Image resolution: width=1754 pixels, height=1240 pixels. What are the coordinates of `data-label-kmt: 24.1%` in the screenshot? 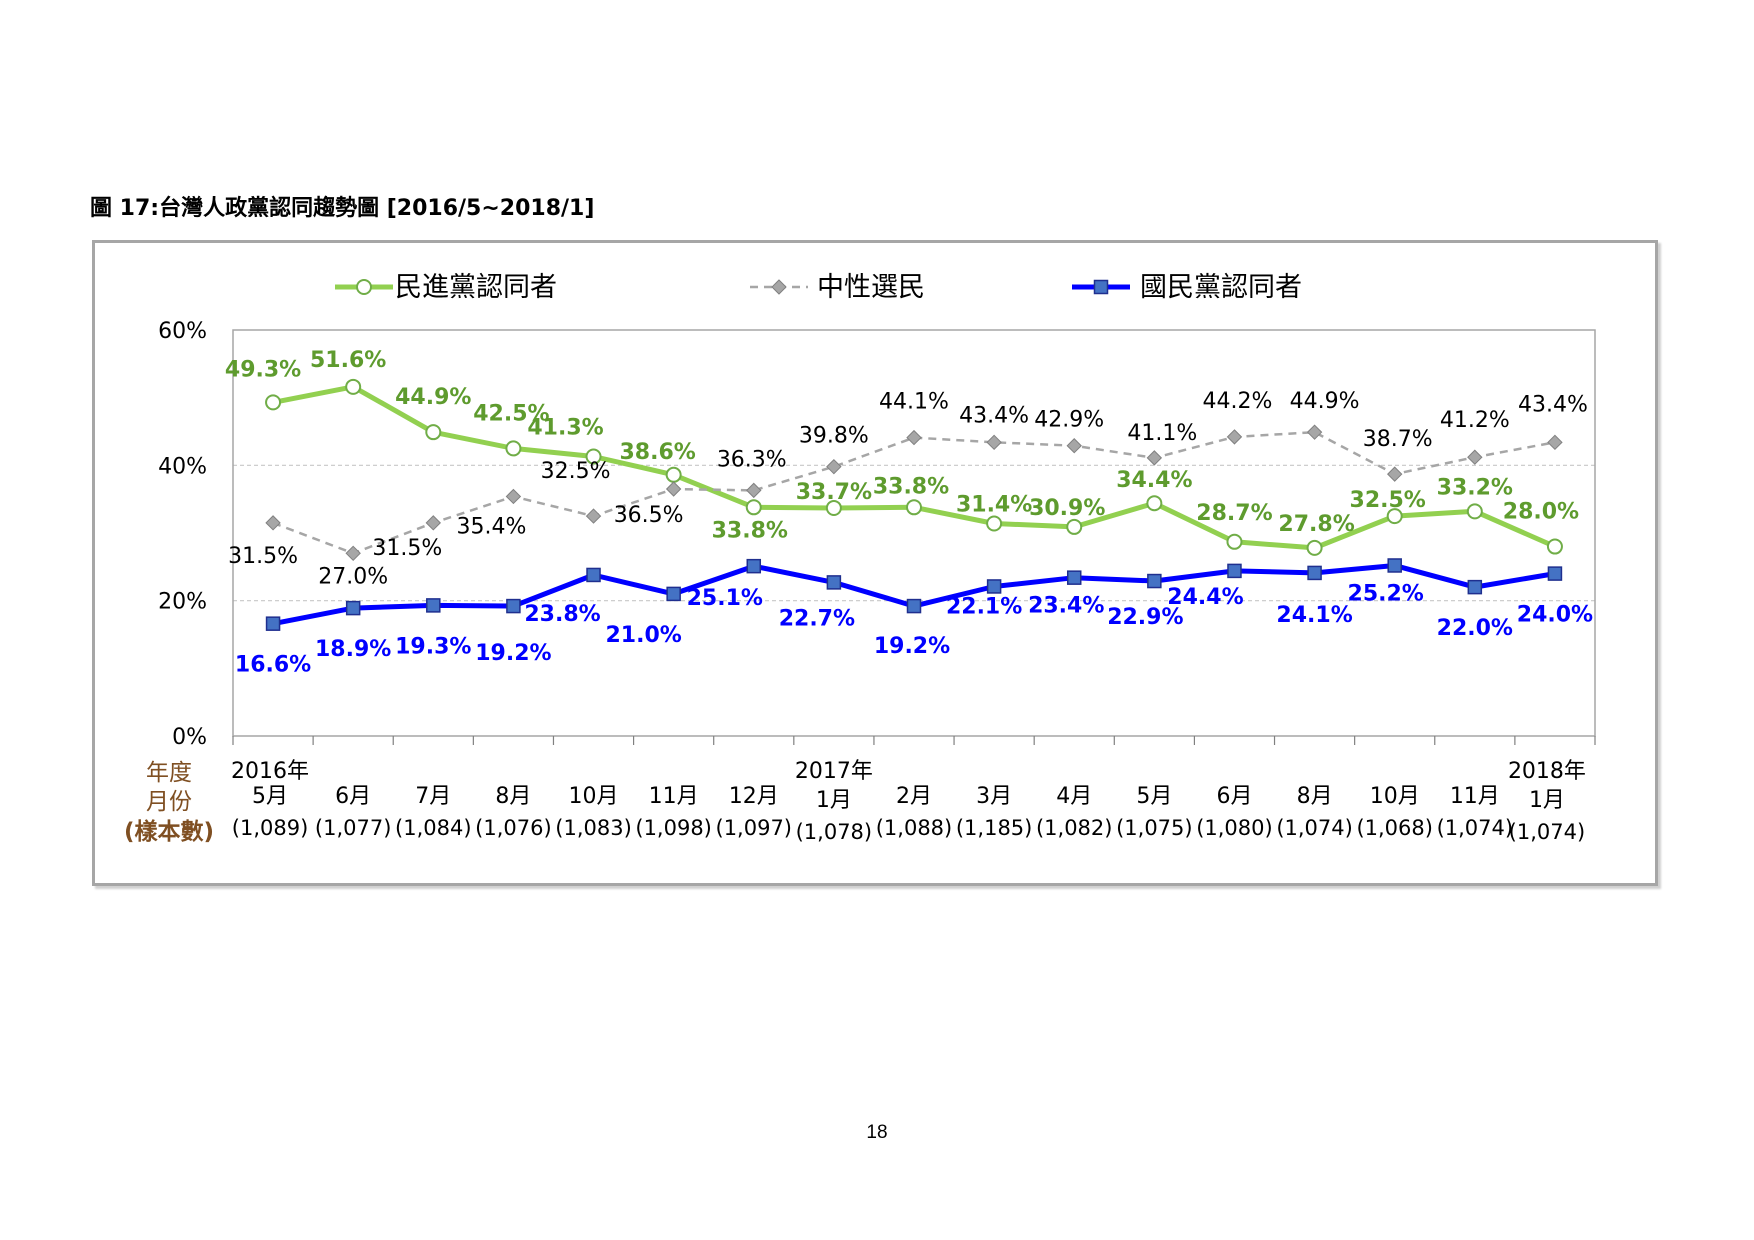 It's located at (1314, 615).